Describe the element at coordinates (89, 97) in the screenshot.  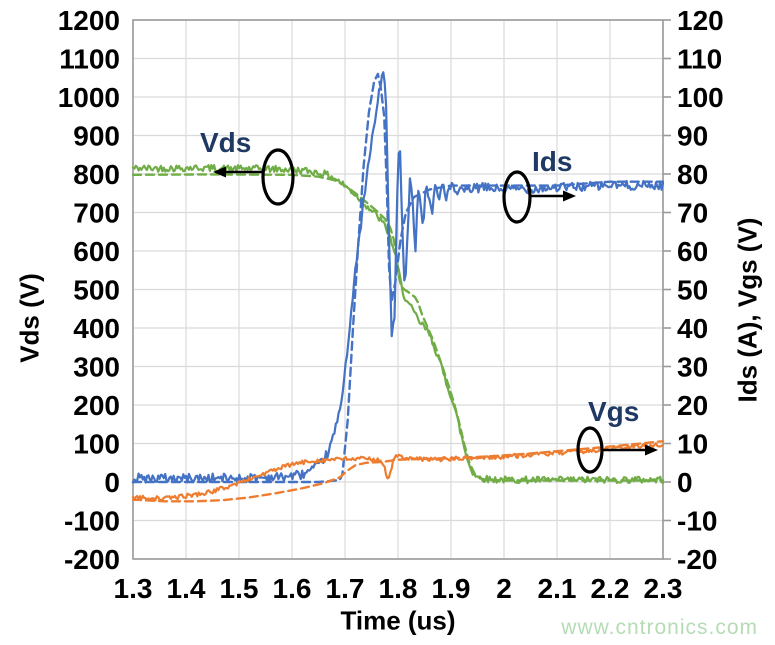
I see `y-left-tick-label: 1000` at that location.